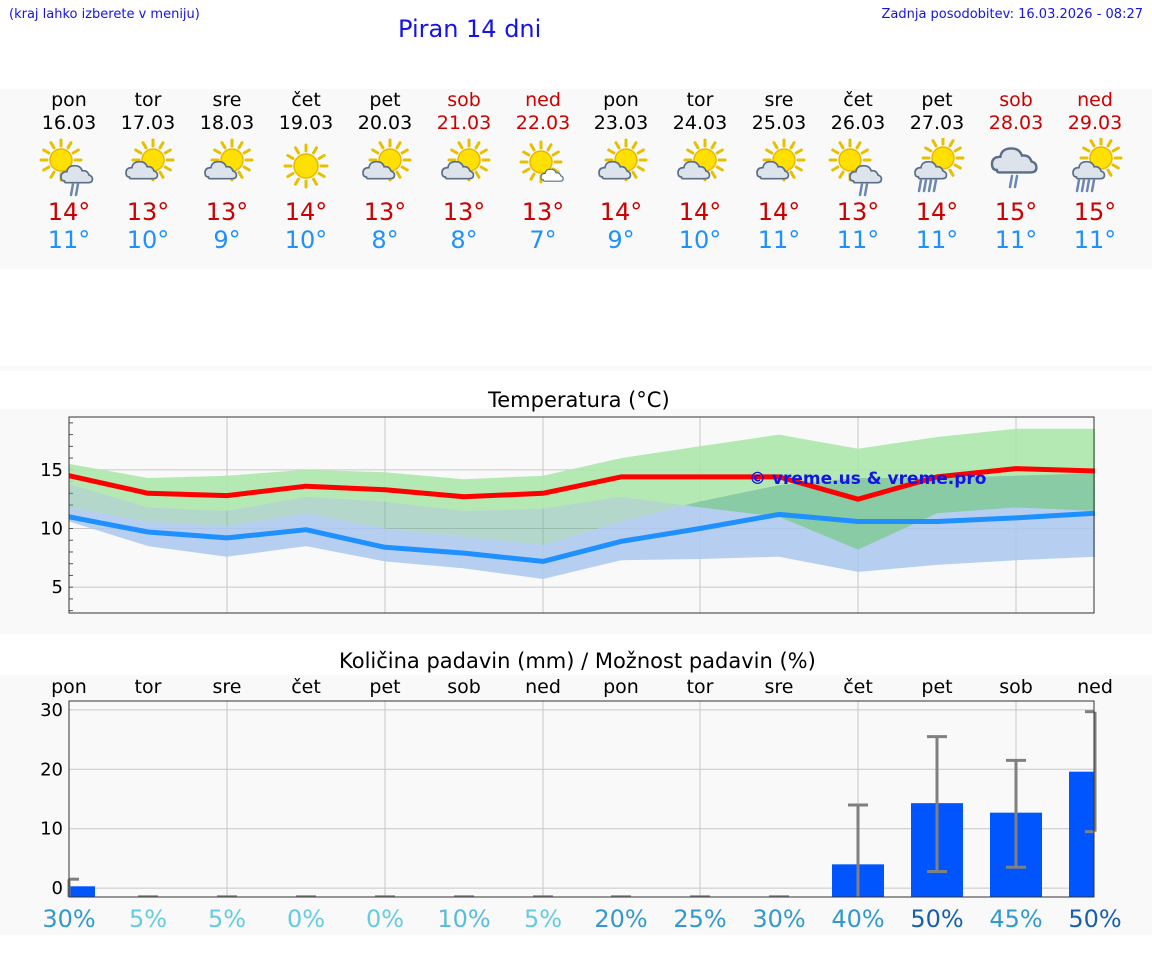  I want to click on y-tick-label: 0, so click(57, 888).